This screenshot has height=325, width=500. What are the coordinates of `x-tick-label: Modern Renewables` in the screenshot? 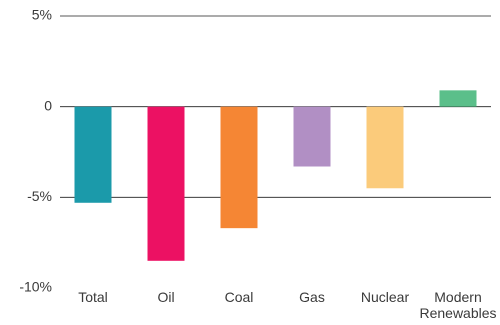 It's located at (457, 305).